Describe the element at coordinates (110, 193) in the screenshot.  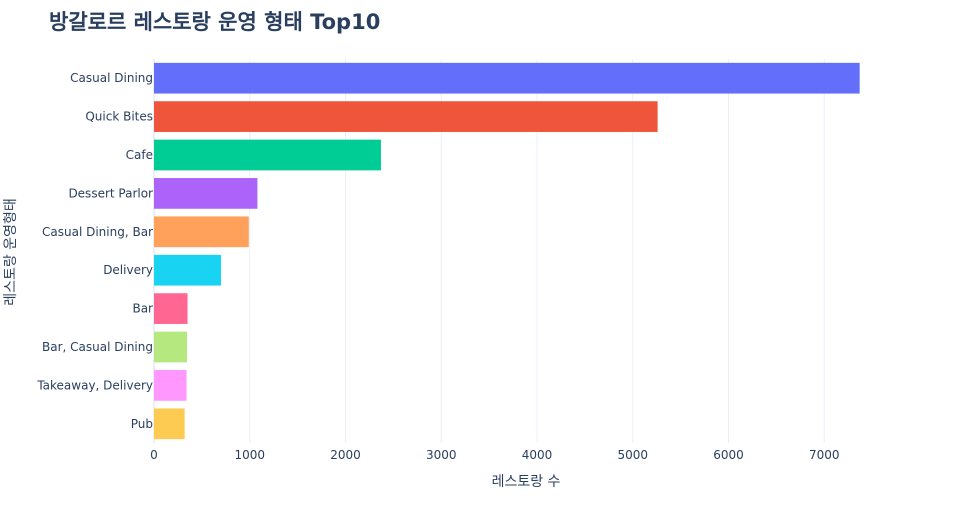
I see `y-tick-label: Dessert Parlor` at that location.